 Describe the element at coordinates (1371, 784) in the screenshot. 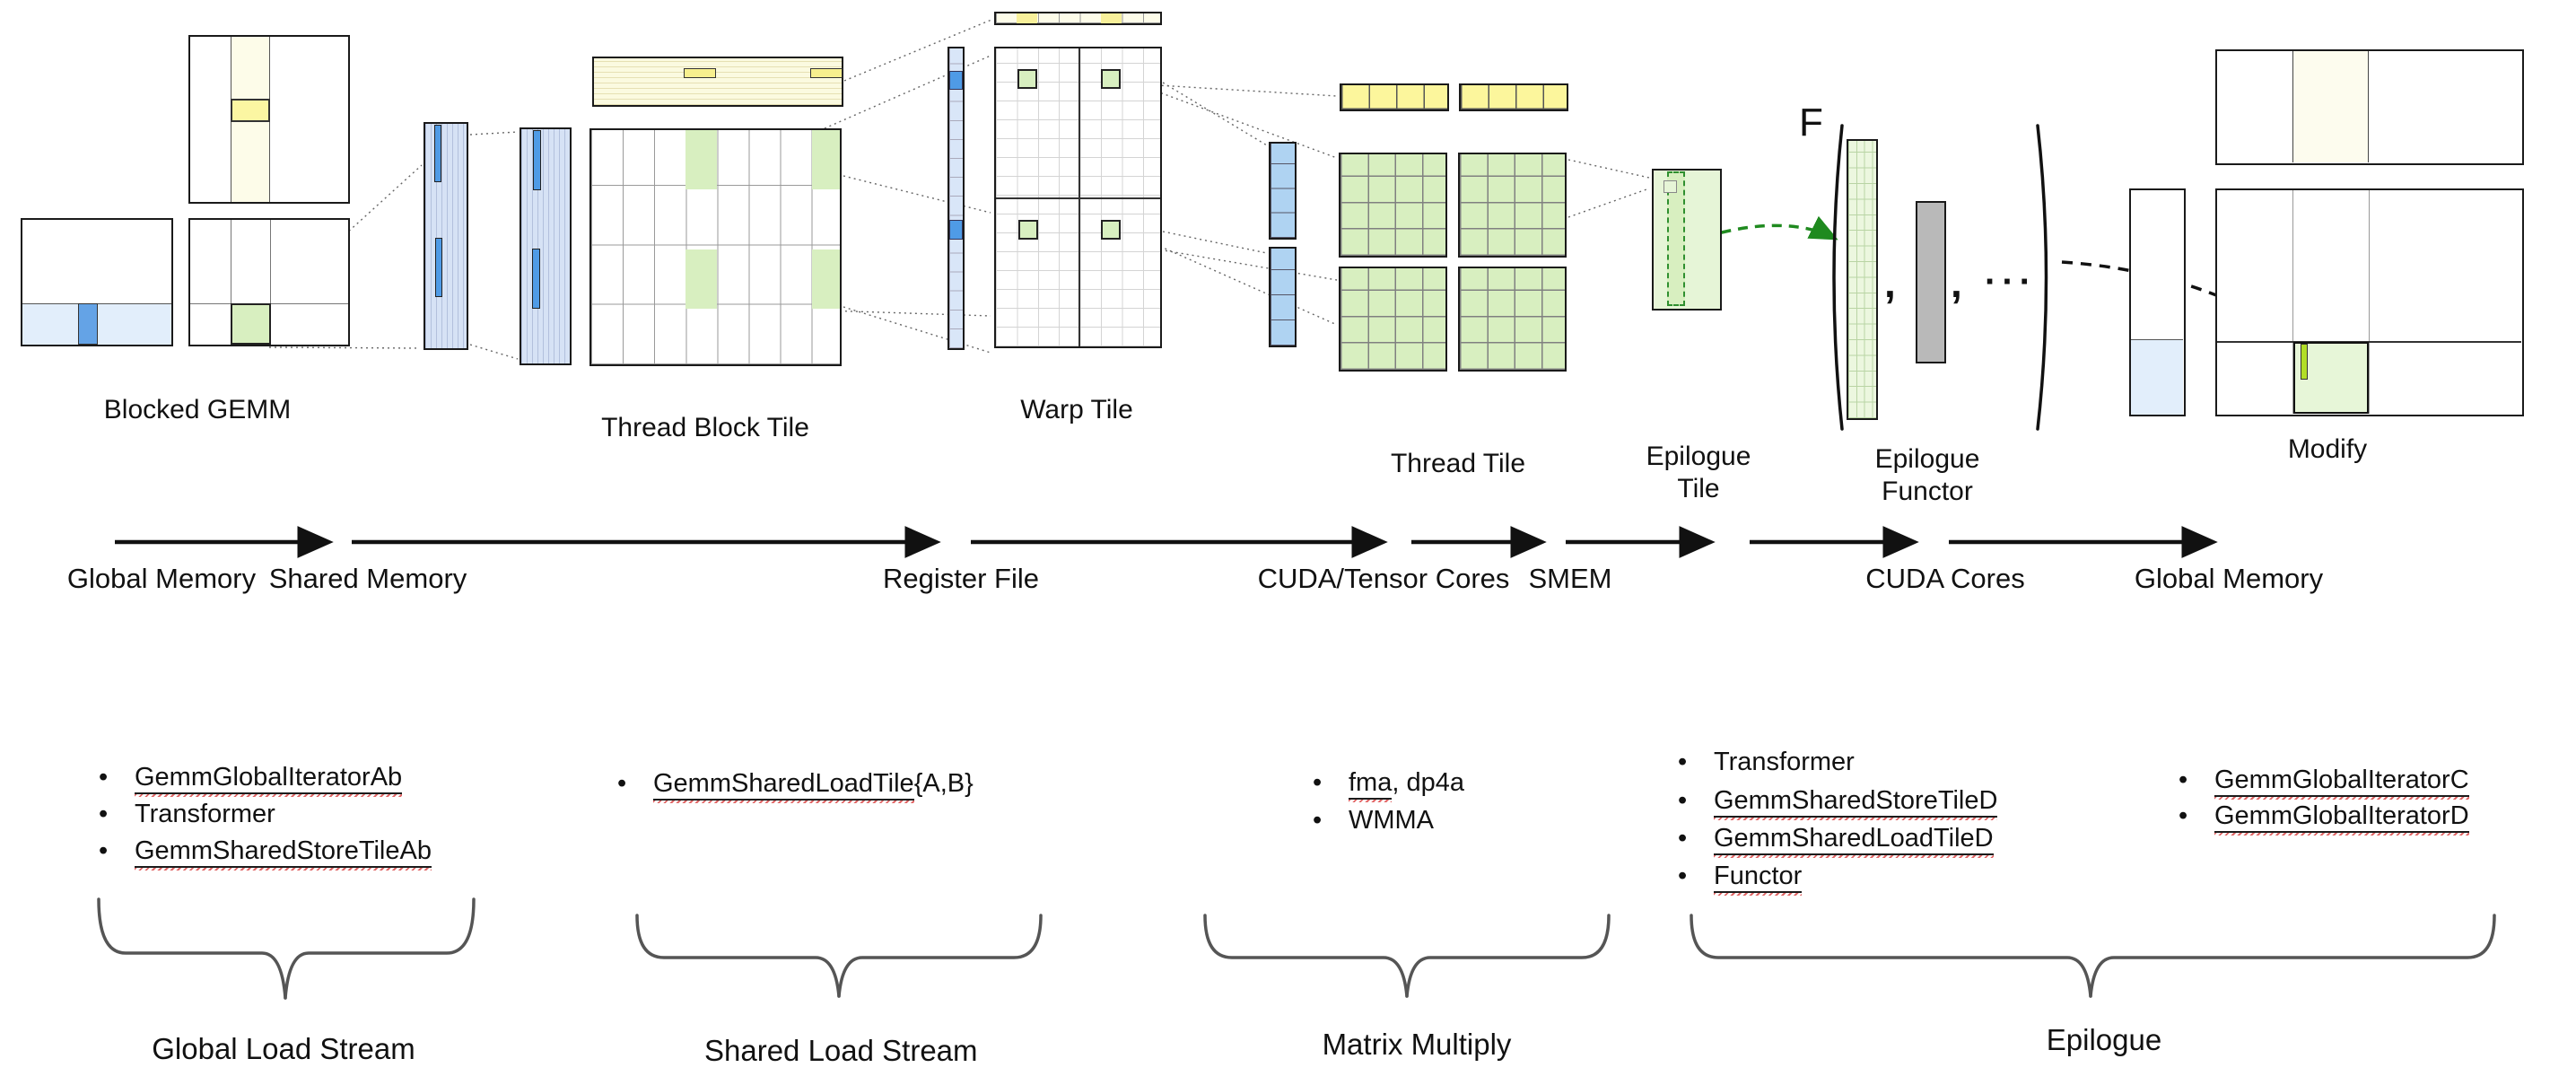

I see `list-item-code: fma` at that location.